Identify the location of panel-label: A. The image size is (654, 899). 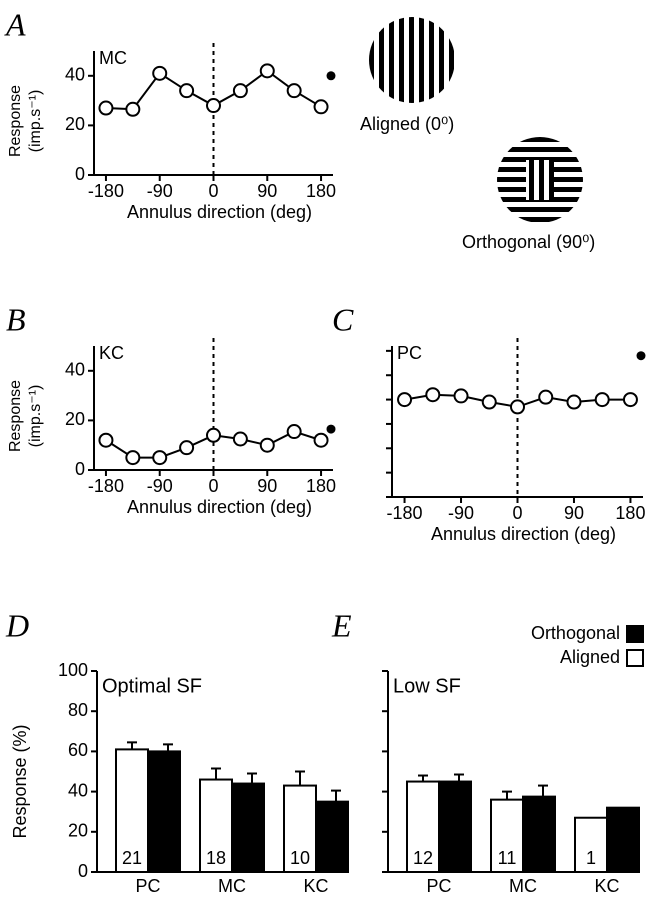
(15, 24).